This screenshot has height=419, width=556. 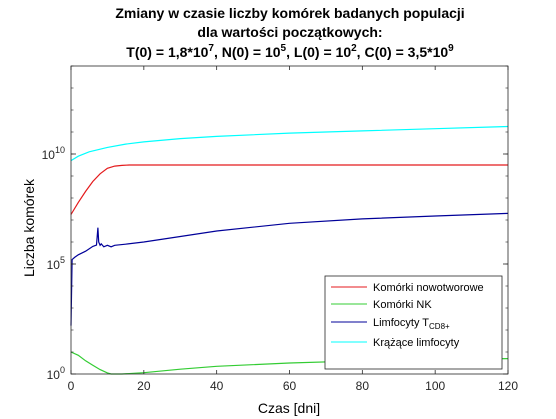 I want to click on x-tick-label: 20, so click(x=144, y=386).